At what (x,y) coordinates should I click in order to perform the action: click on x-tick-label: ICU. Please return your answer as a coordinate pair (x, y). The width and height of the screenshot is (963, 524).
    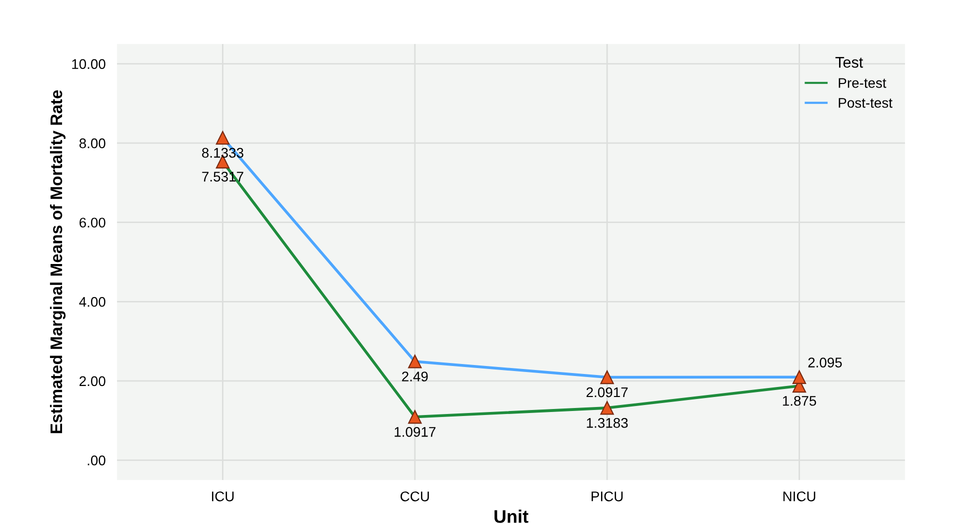
    Looking at the image, I should click on (223, 496).